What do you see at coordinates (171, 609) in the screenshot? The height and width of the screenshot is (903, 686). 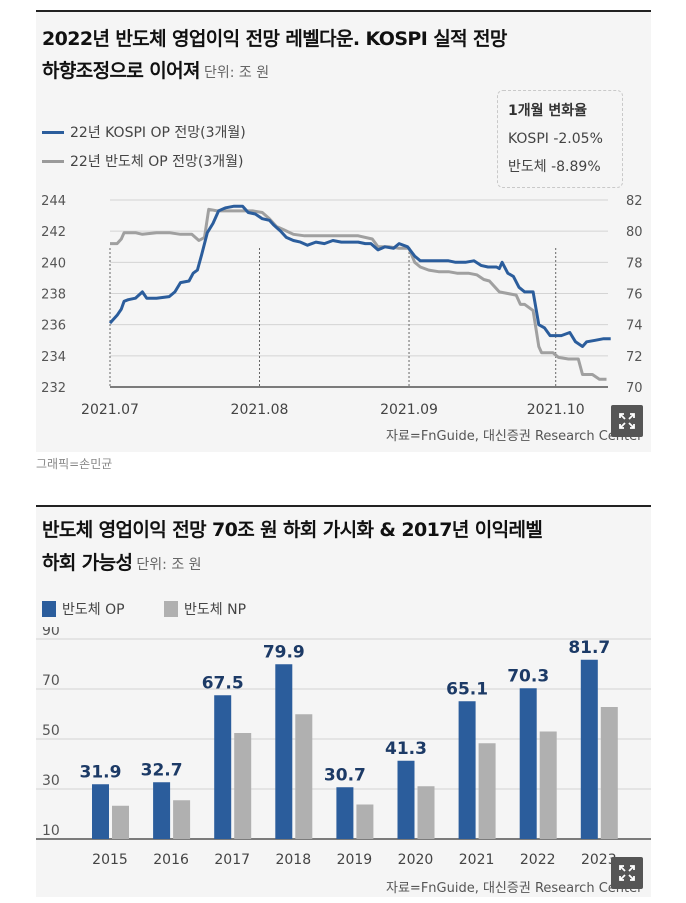 I see `legend-swatch-np` at bounding box center [171, 609].